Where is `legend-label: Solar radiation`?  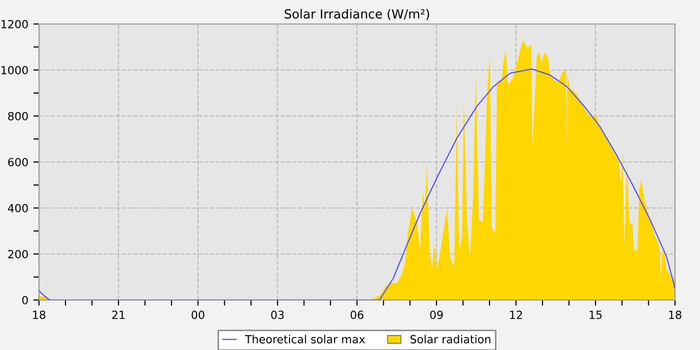
legend-label: Solar radiation is located at coordinates (450, 339).